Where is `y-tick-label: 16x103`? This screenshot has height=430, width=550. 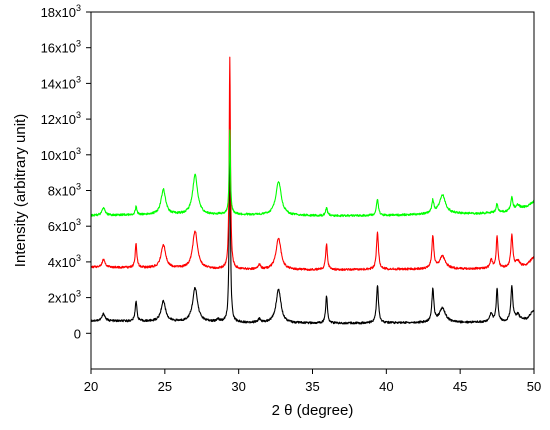
y-tick-label: 16x103 is located at coordinates (61, 47).